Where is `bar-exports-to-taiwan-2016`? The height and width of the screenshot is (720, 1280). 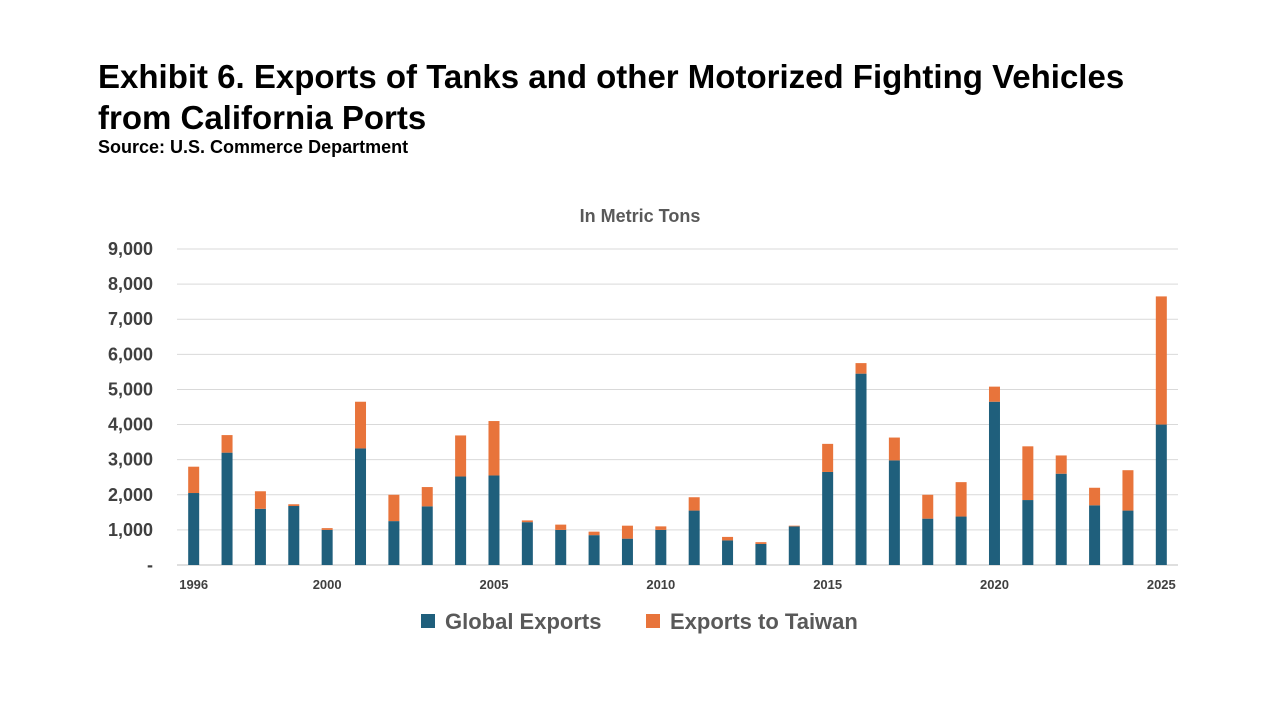 bar-exports-to-taiwan-2016 is located at coordinates (861, 368).